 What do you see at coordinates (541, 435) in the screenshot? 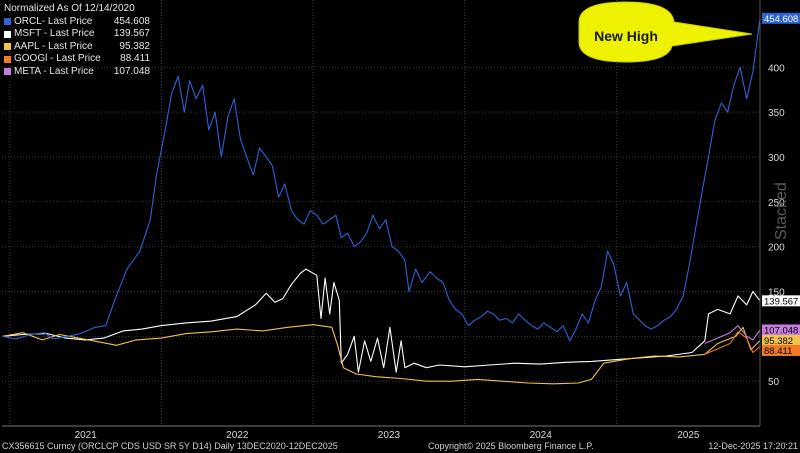
I see `x-tick-label-2024: 2024` at bounding box center [541, 435].